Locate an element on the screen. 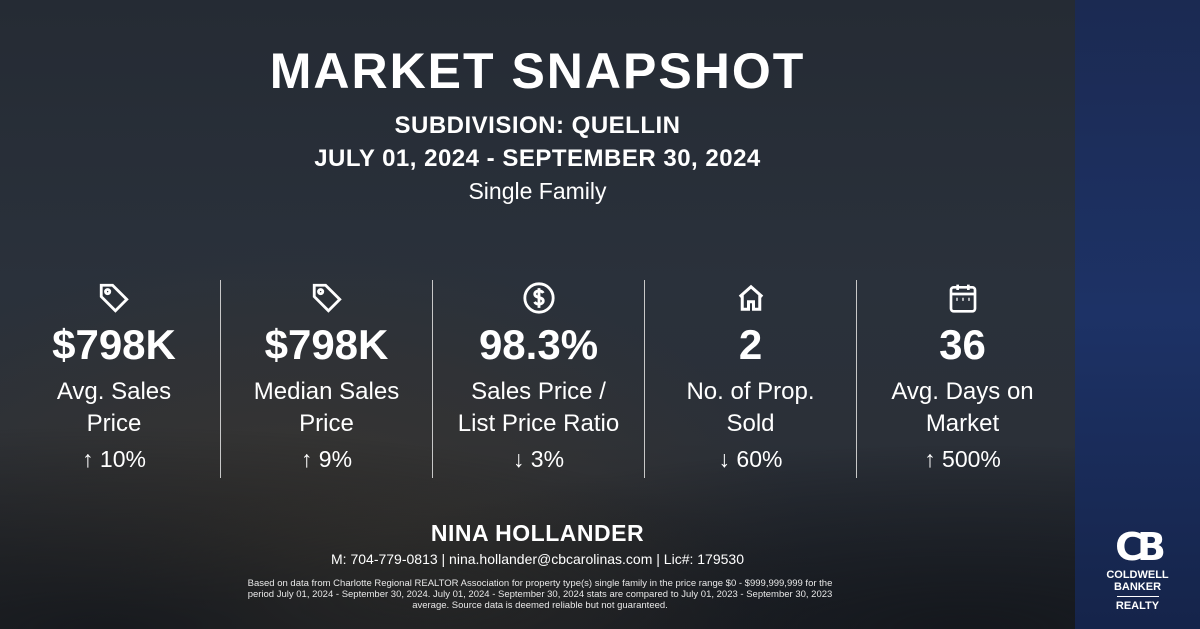 The height and width of the screenshot is (629, 1200). stat-label: Sales Price / is located at coordinates (538, 391).